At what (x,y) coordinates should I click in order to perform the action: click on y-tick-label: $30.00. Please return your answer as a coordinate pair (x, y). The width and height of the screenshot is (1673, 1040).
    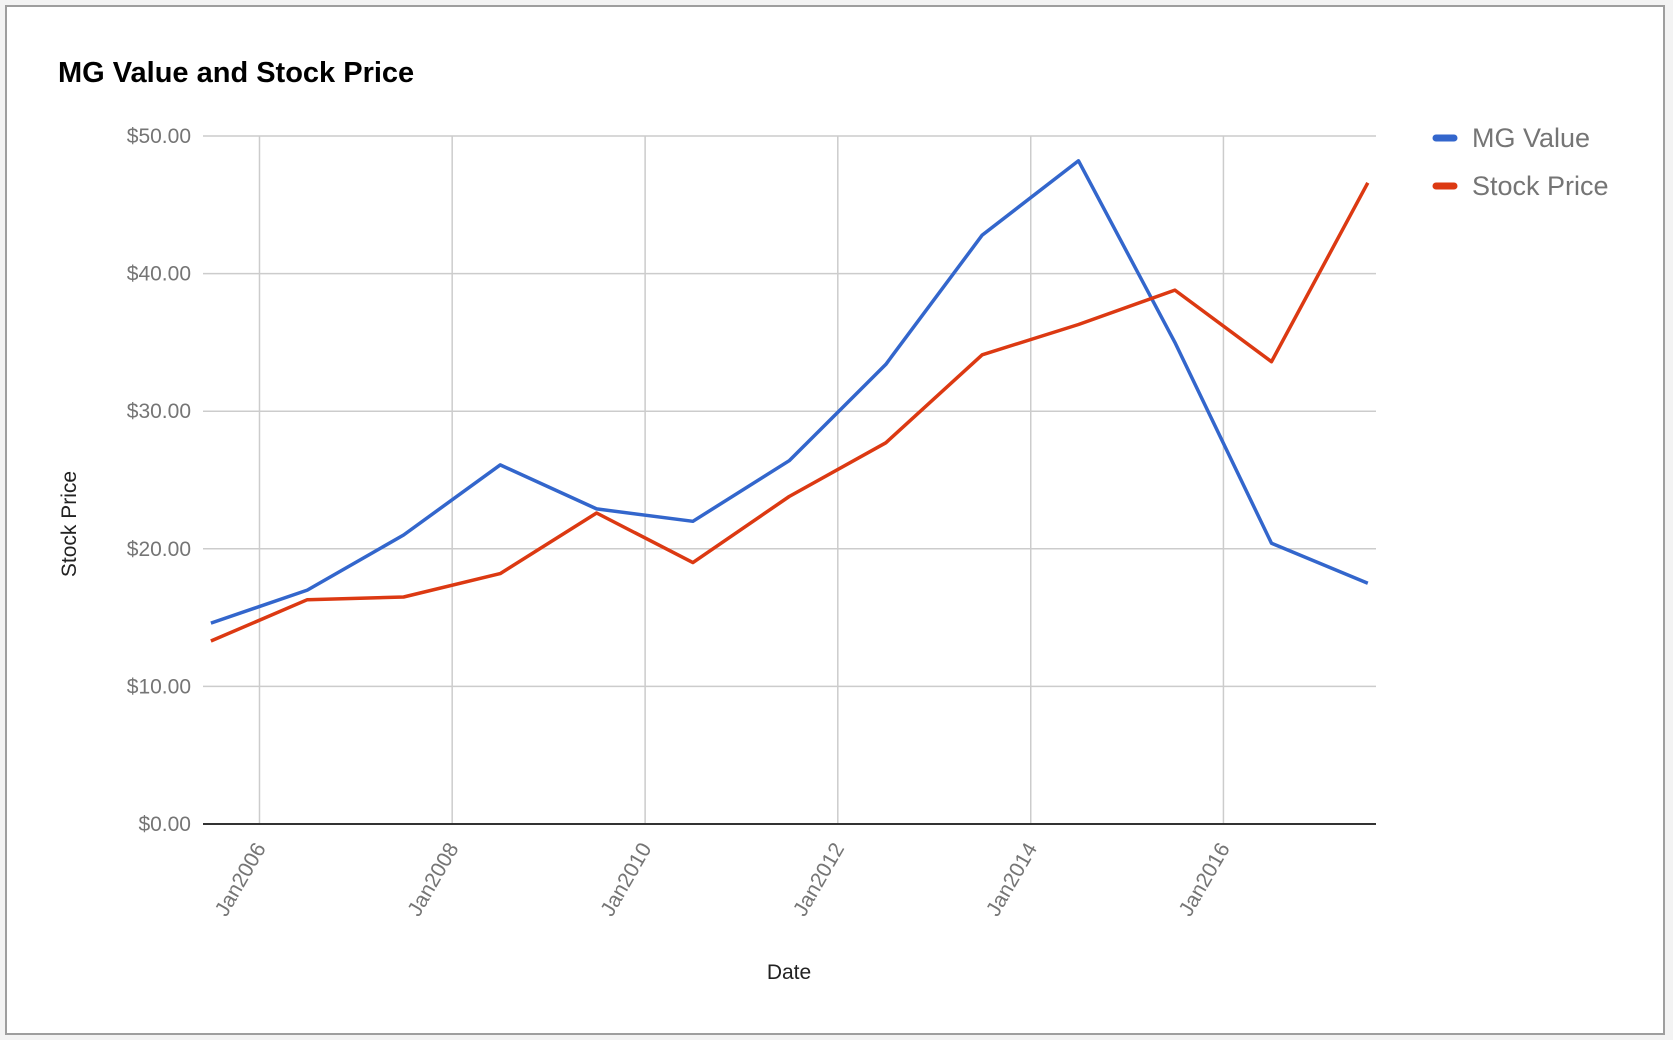
    Looking at the image, I should click on (159, 411).